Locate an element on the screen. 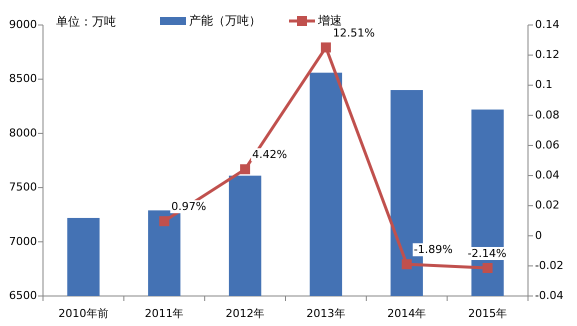  x-tick-label: 2011年 is located at coordinates (164, 313).